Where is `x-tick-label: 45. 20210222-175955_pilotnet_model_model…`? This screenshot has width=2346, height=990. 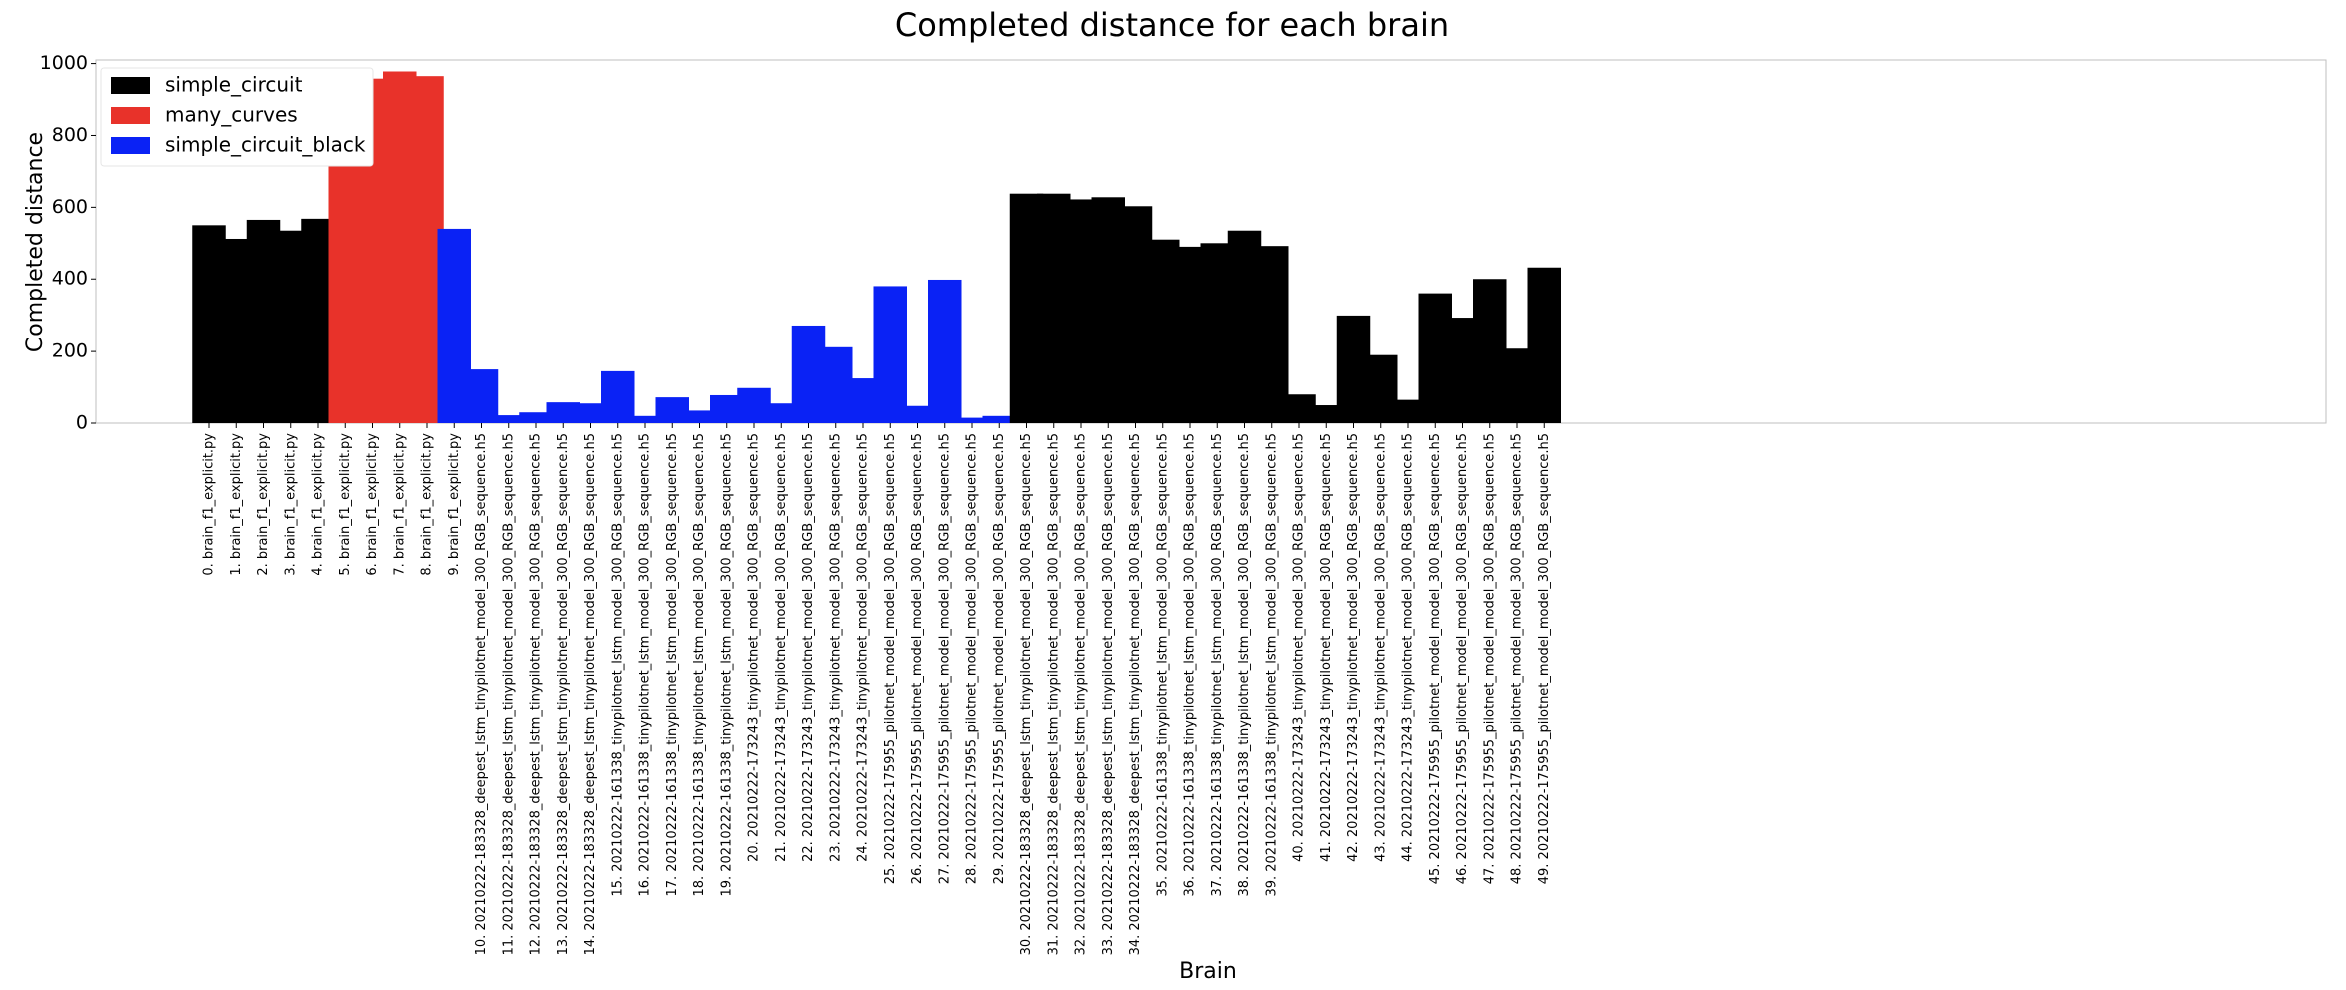
x-tick-label: 45. 20210222-175955_pilotnet_model_model… is located at coordinates (1435, 658).